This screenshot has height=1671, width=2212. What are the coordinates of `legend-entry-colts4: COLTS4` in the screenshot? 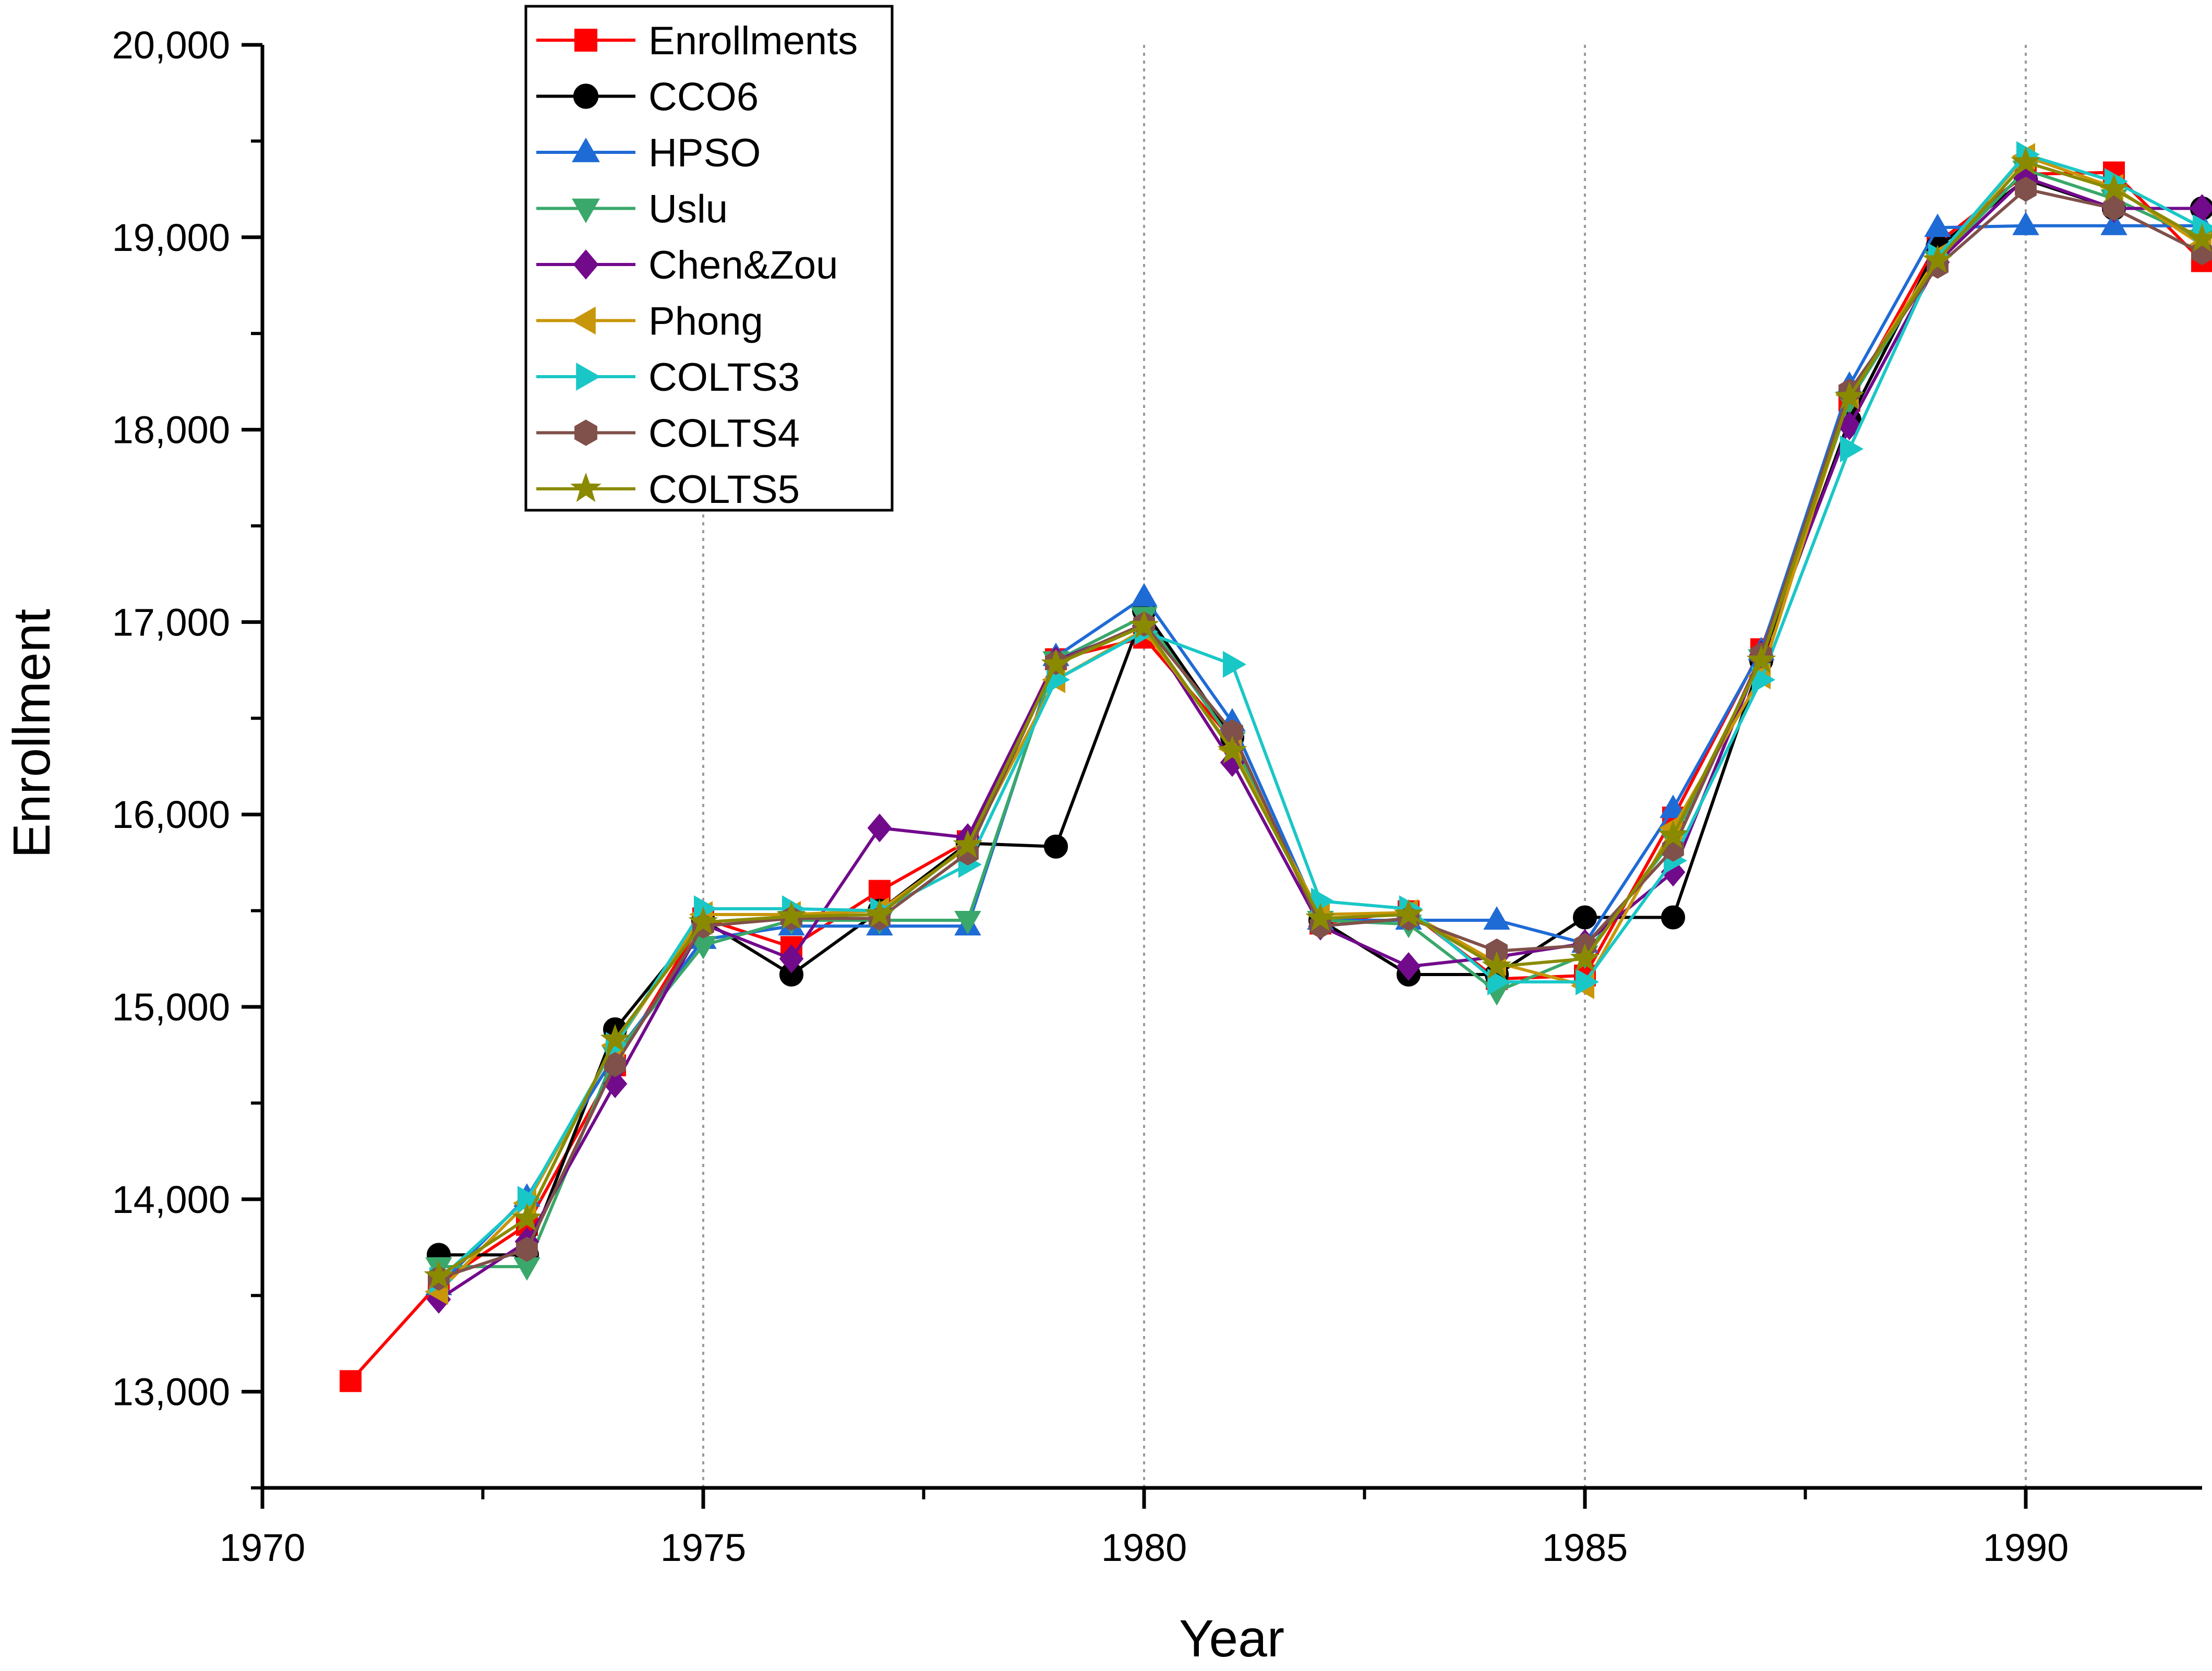 It's located at (668, 434).